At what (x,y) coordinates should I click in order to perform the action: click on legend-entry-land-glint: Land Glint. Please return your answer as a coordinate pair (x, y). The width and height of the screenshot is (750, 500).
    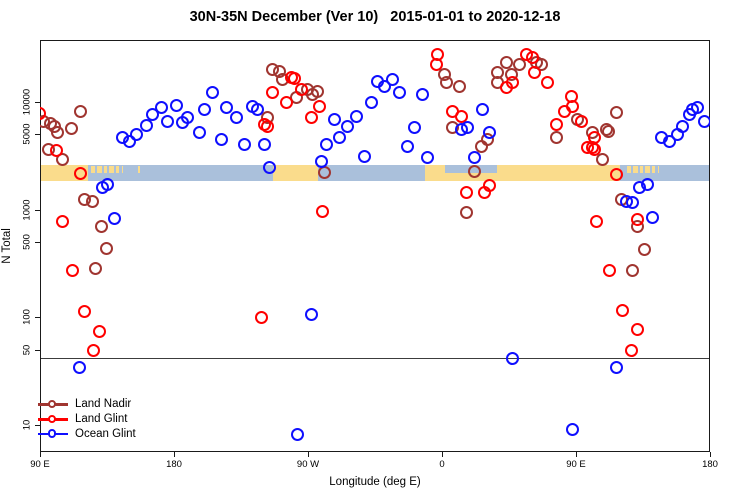
    Looking at the image, I should click on (87, 419).